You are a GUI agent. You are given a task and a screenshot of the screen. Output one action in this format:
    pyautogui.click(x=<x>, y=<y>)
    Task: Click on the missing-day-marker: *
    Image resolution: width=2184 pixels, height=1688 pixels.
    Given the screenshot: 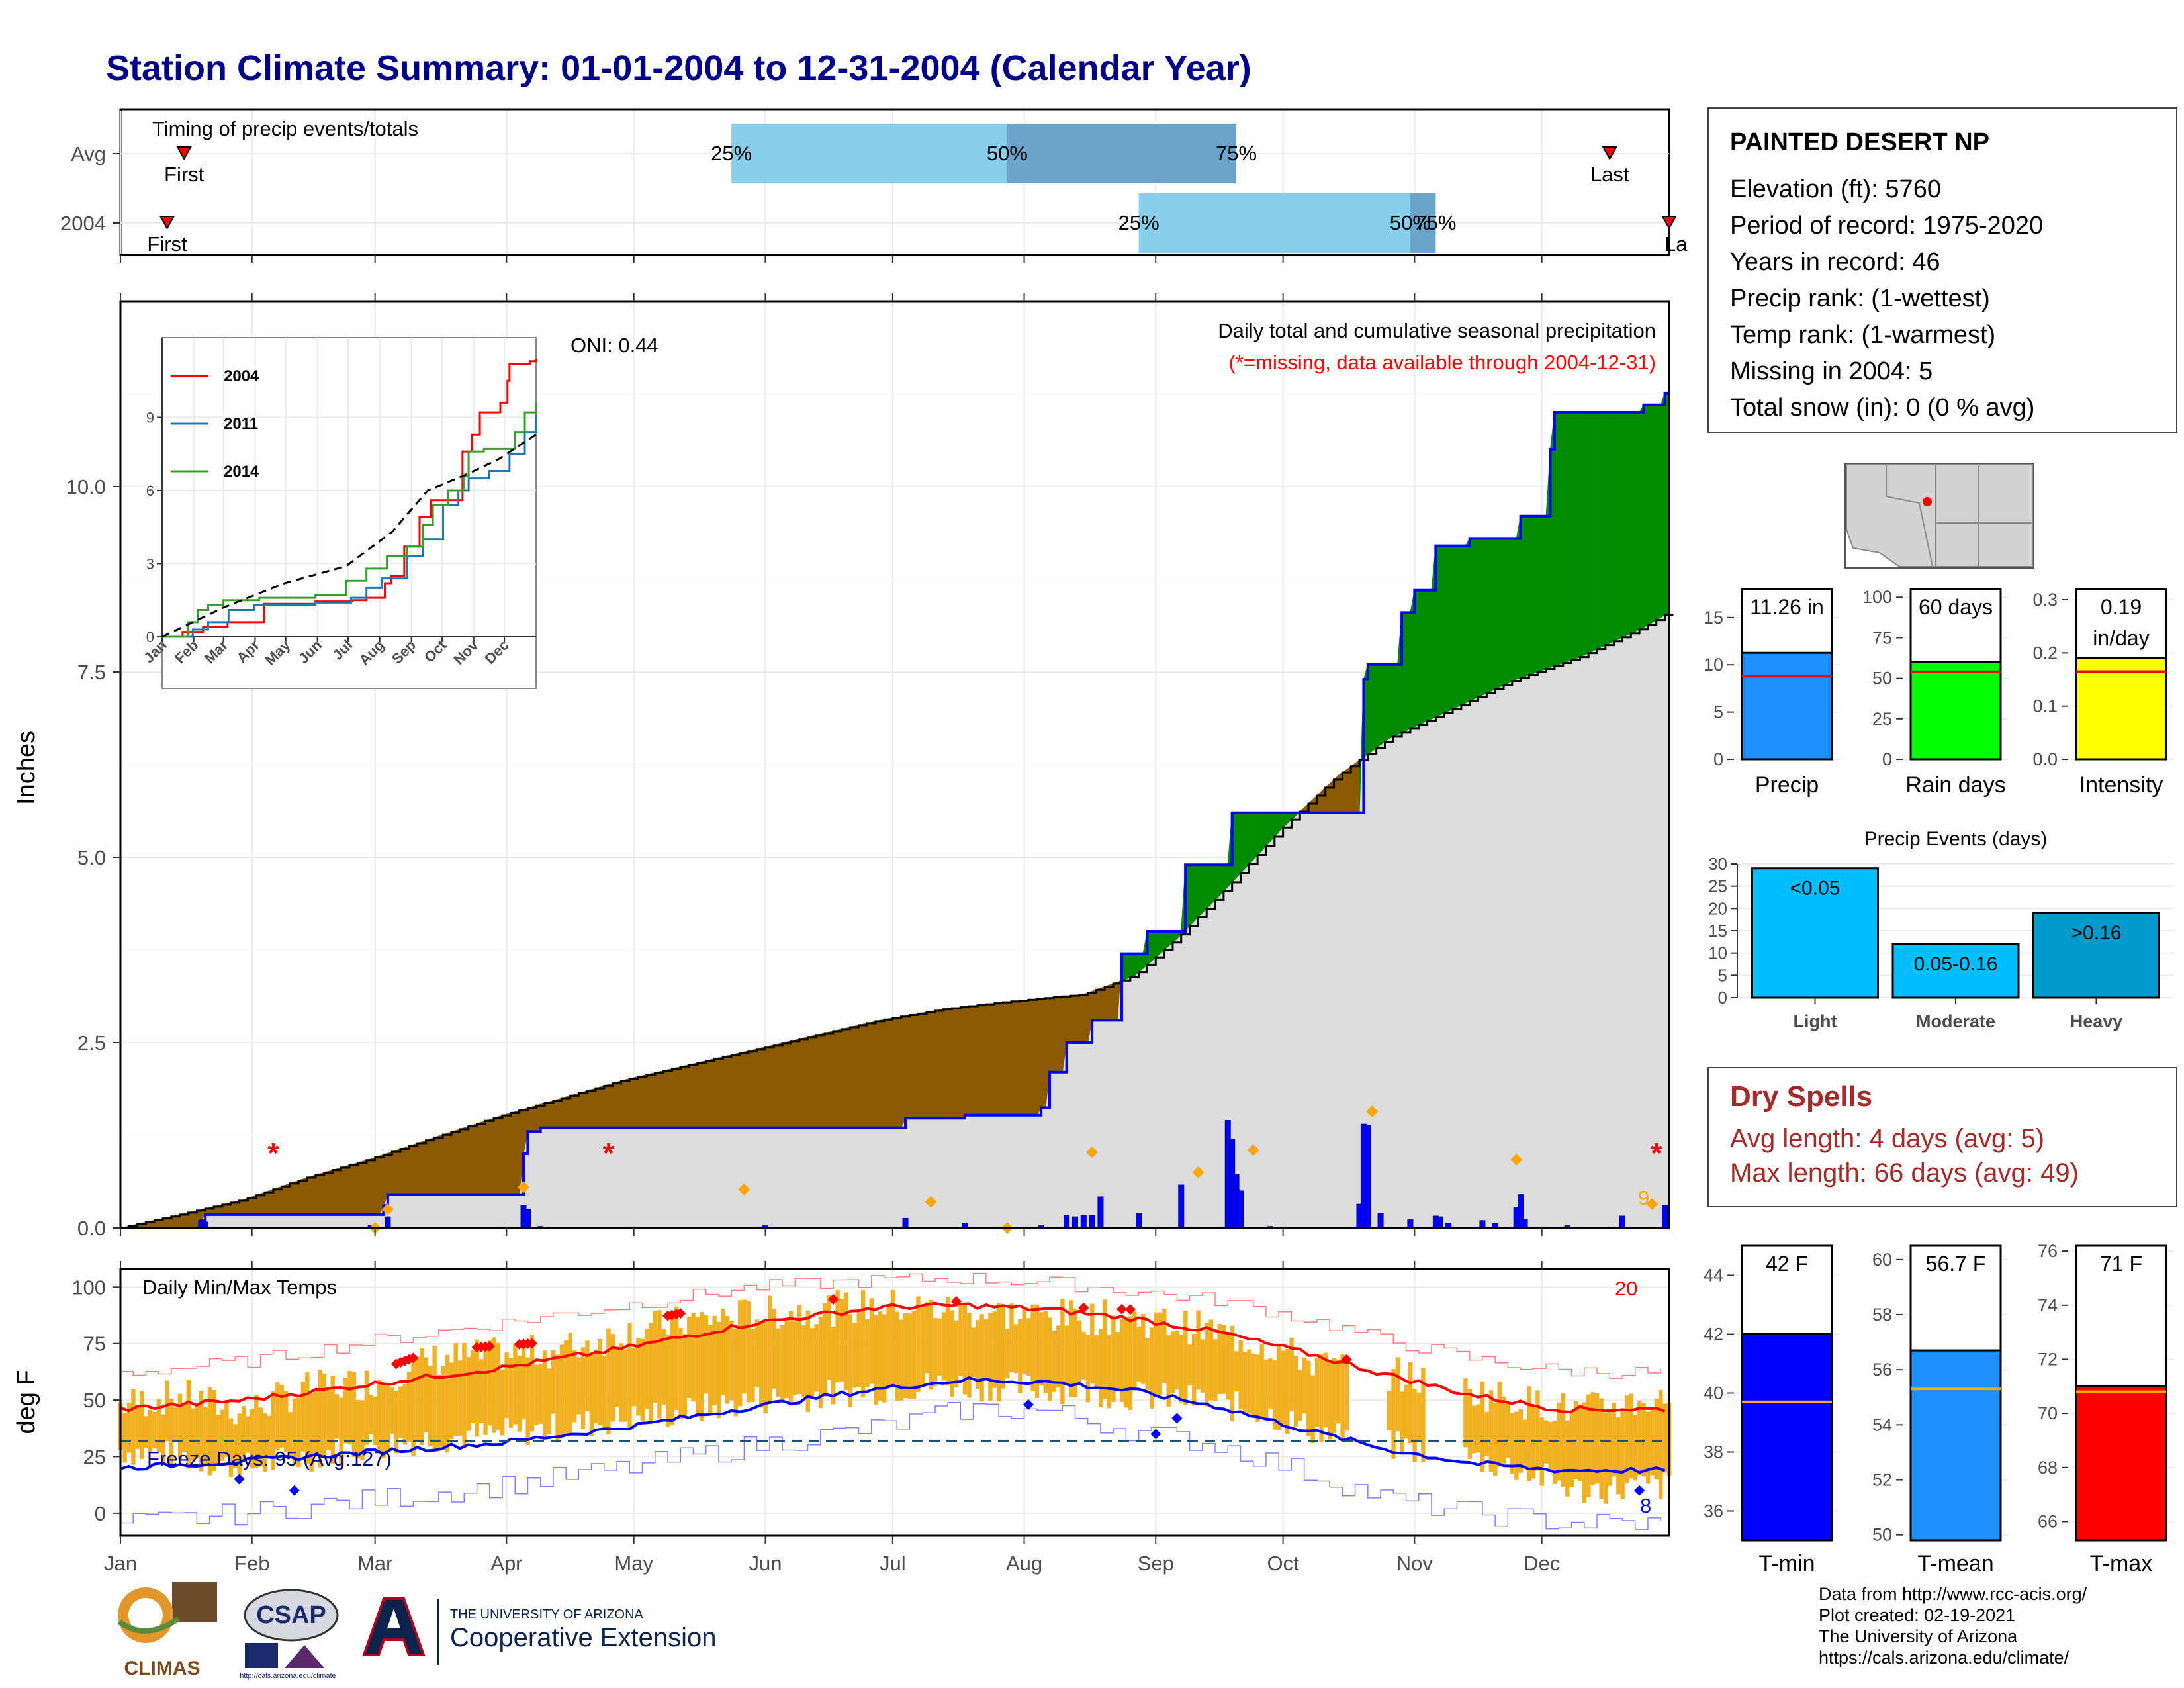 What is the action you would take?
    pyautogui.click(x=609, y=1153)
    